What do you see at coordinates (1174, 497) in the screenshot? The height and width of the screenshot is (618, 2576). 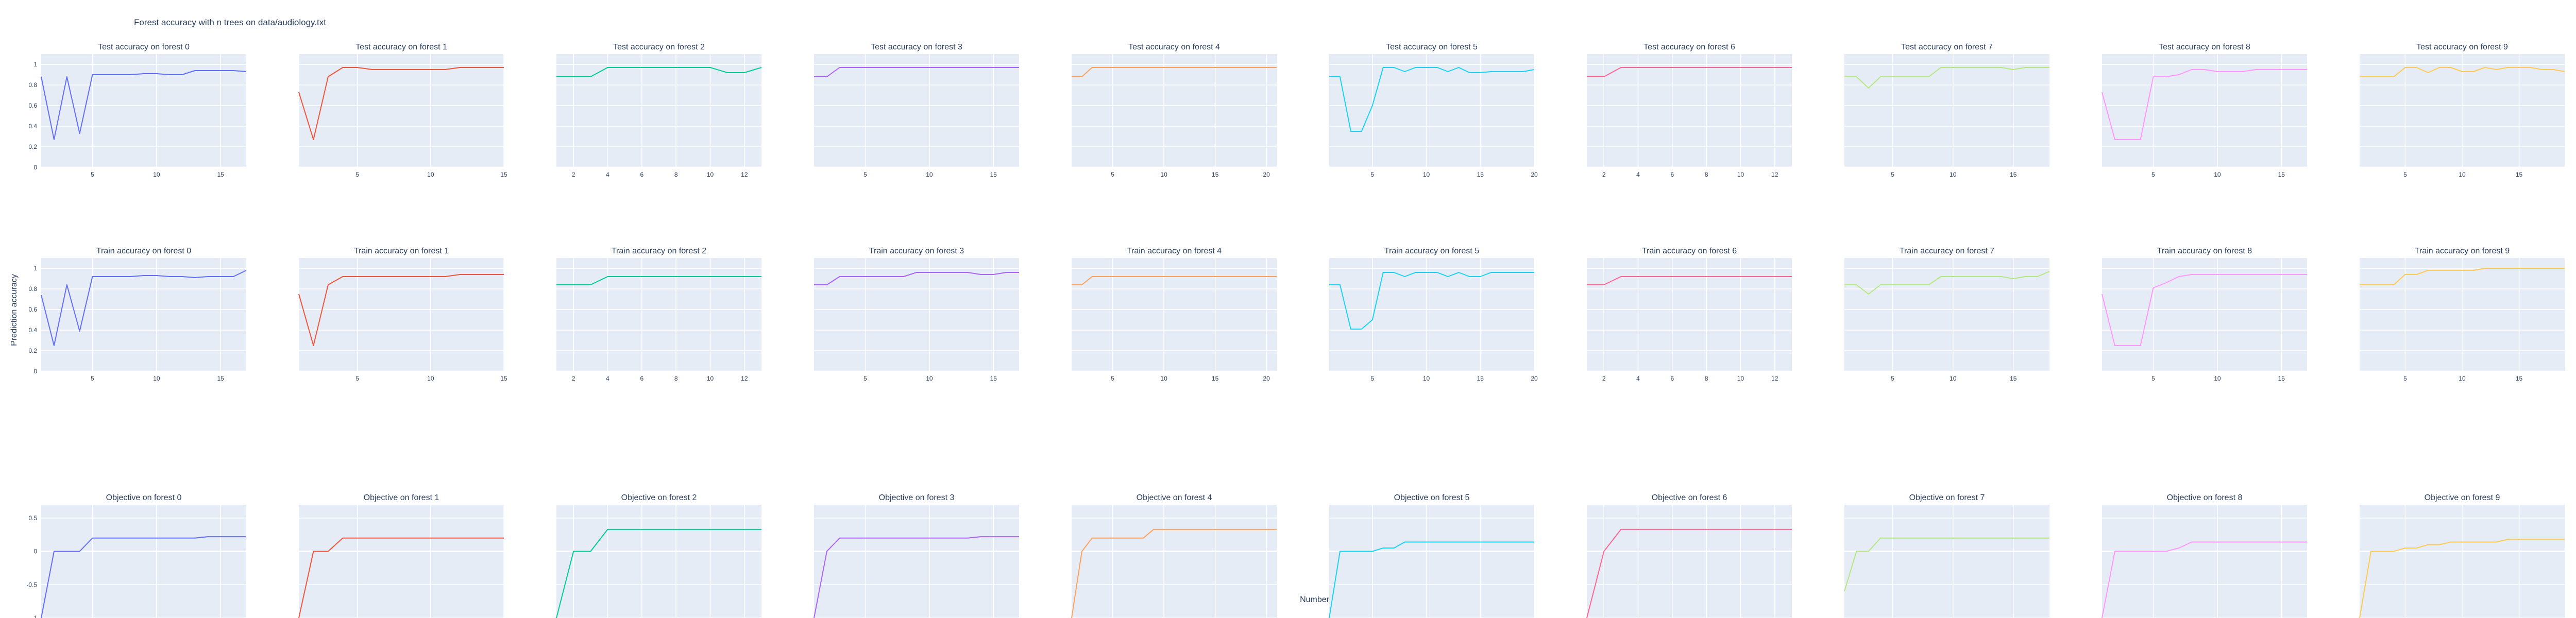 I see `subplot-title: Objective on forest 4` at bounding box center [1174, 497].